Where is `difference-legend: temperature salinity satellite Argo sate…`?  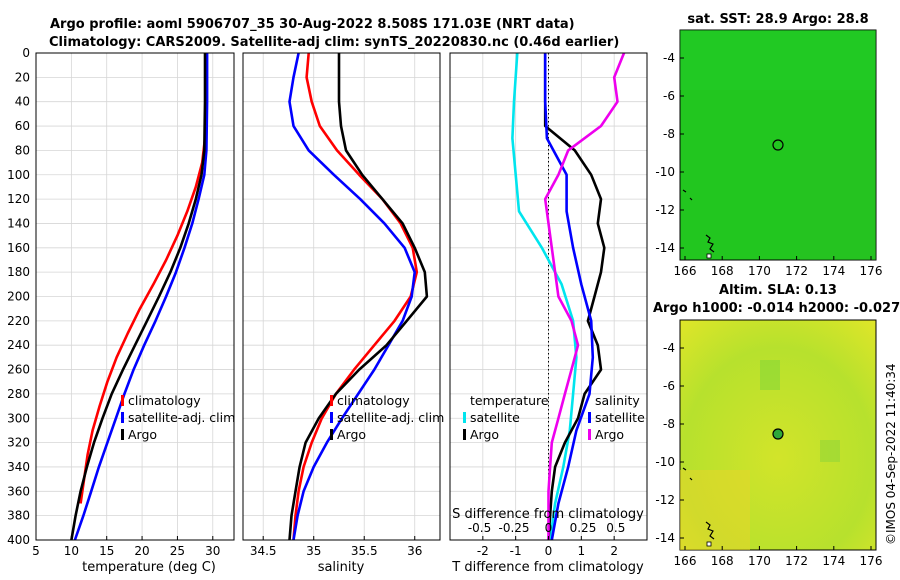
difference-legend: temperature salinity satellite Argo sate… is located at coordinates (554, 417).